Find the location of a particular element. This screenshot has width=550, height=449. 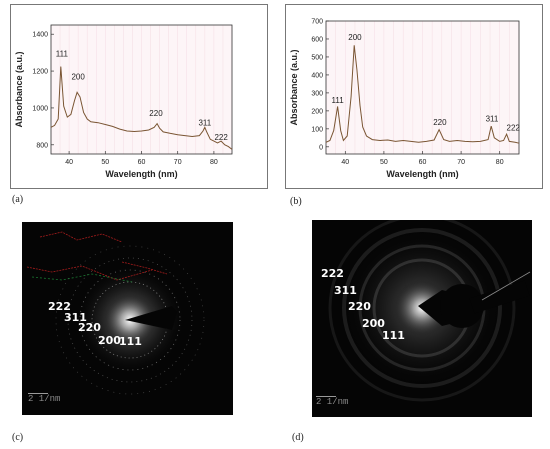

chart-b-series-line is located at coordinates (422, 94).